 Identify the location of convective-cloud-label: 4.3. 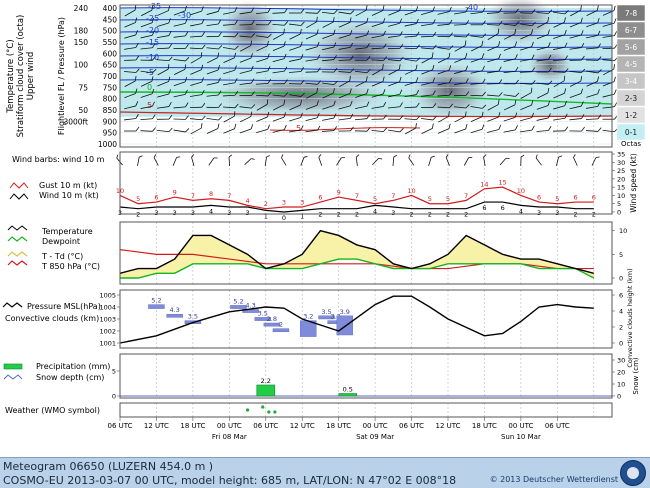
(174, 310).